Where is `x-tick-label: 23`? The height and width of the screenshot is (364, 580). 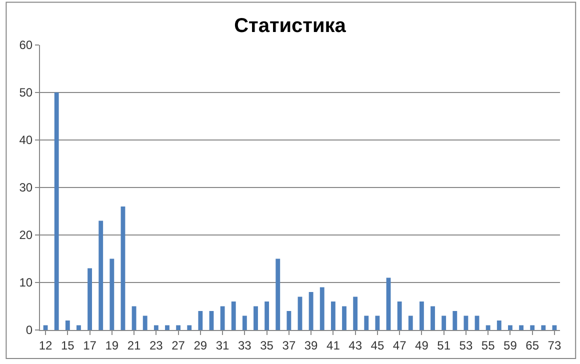 x-tick-label: 23 is located at coordinates (156, 345).